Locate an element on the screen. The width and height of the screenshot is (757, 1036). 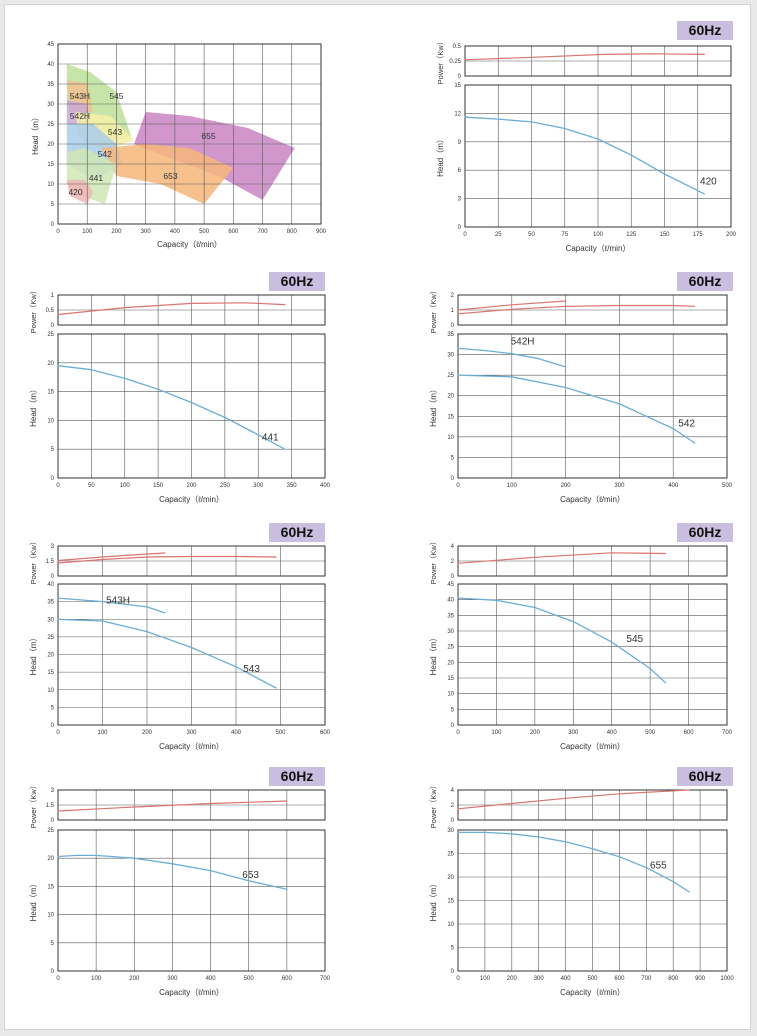
p655-power-ytick-label: 2 is located at coordinates (453, 806).